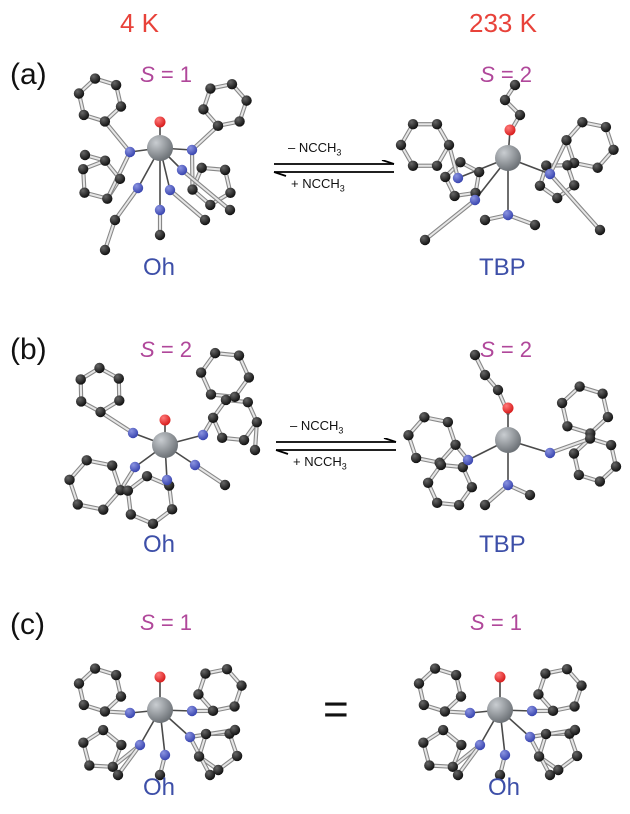 The width and height of the screenshot is (630, 814). What do you see at coordinates (502, 544) in the screenshot?
I see `geometry-label-b-right: TBP` at bounding box center [502, 544].